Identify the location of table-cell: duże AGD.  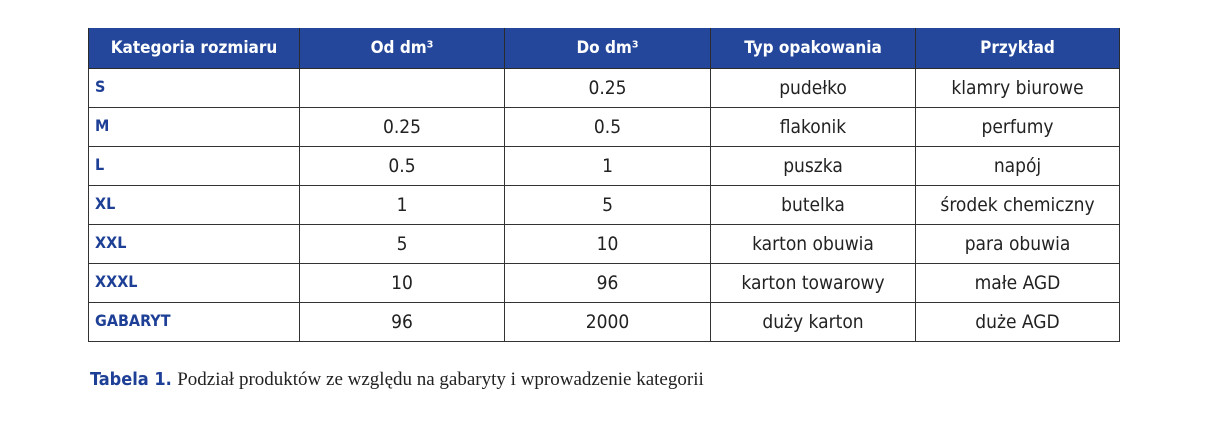
(1017, 322).